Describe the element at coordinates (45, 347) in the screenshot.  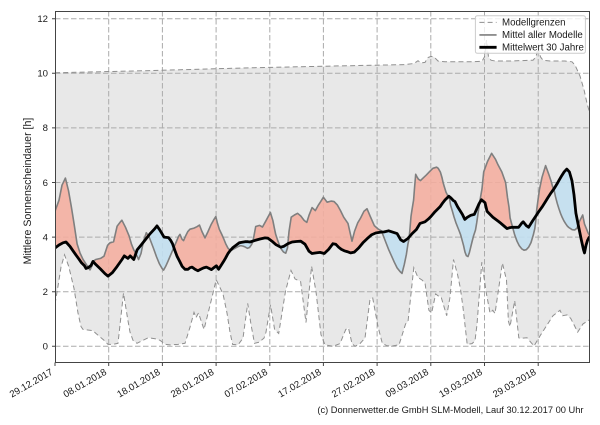
I see `svg-text: 0` at that location.